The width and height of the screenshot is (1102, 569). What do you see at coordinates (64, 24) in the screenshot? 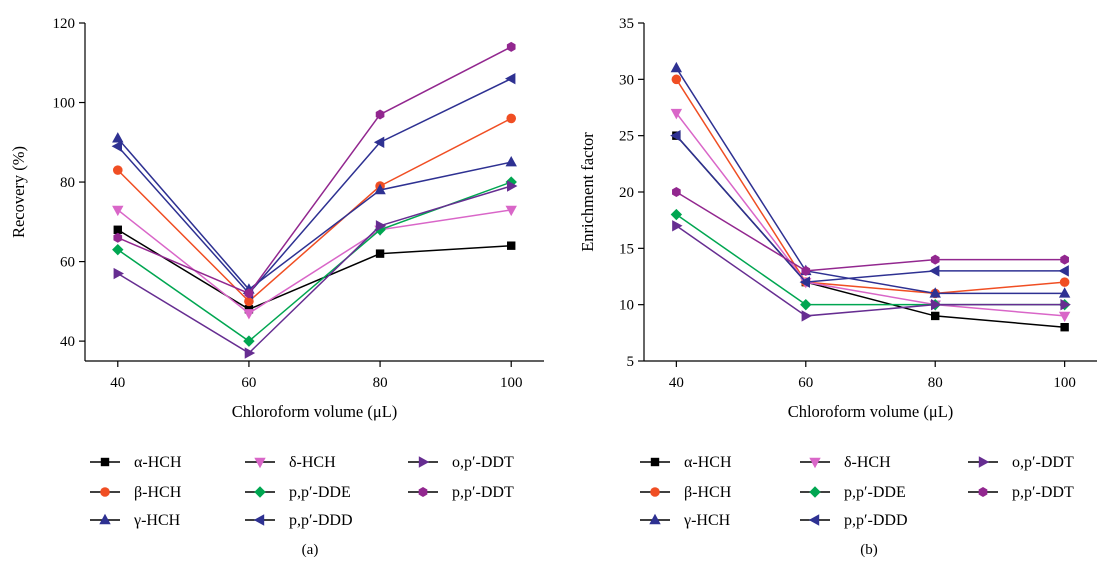
I see `y-tick-label: 120` at bounding box center [64, 24].